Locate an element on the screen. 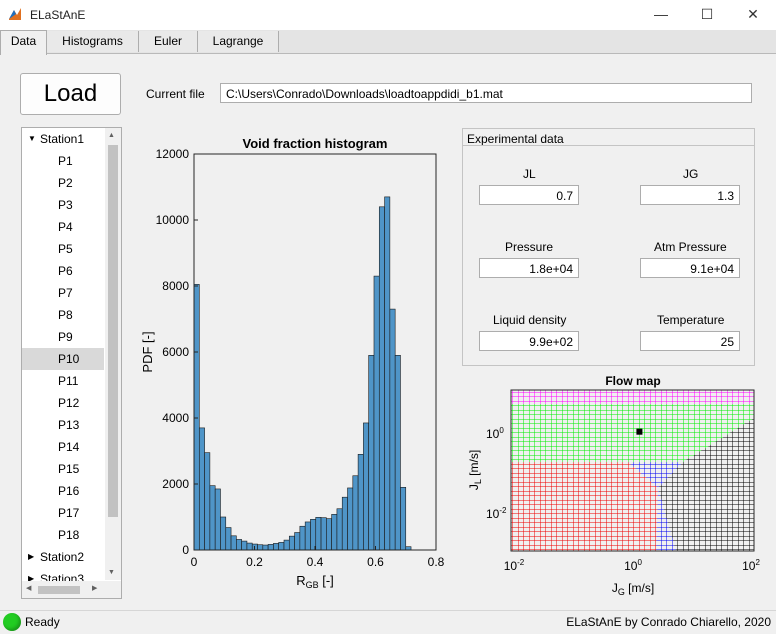 This screenshot has width=776, height=634. tree-item-p5: P5 is located at coordinates (63, 249).